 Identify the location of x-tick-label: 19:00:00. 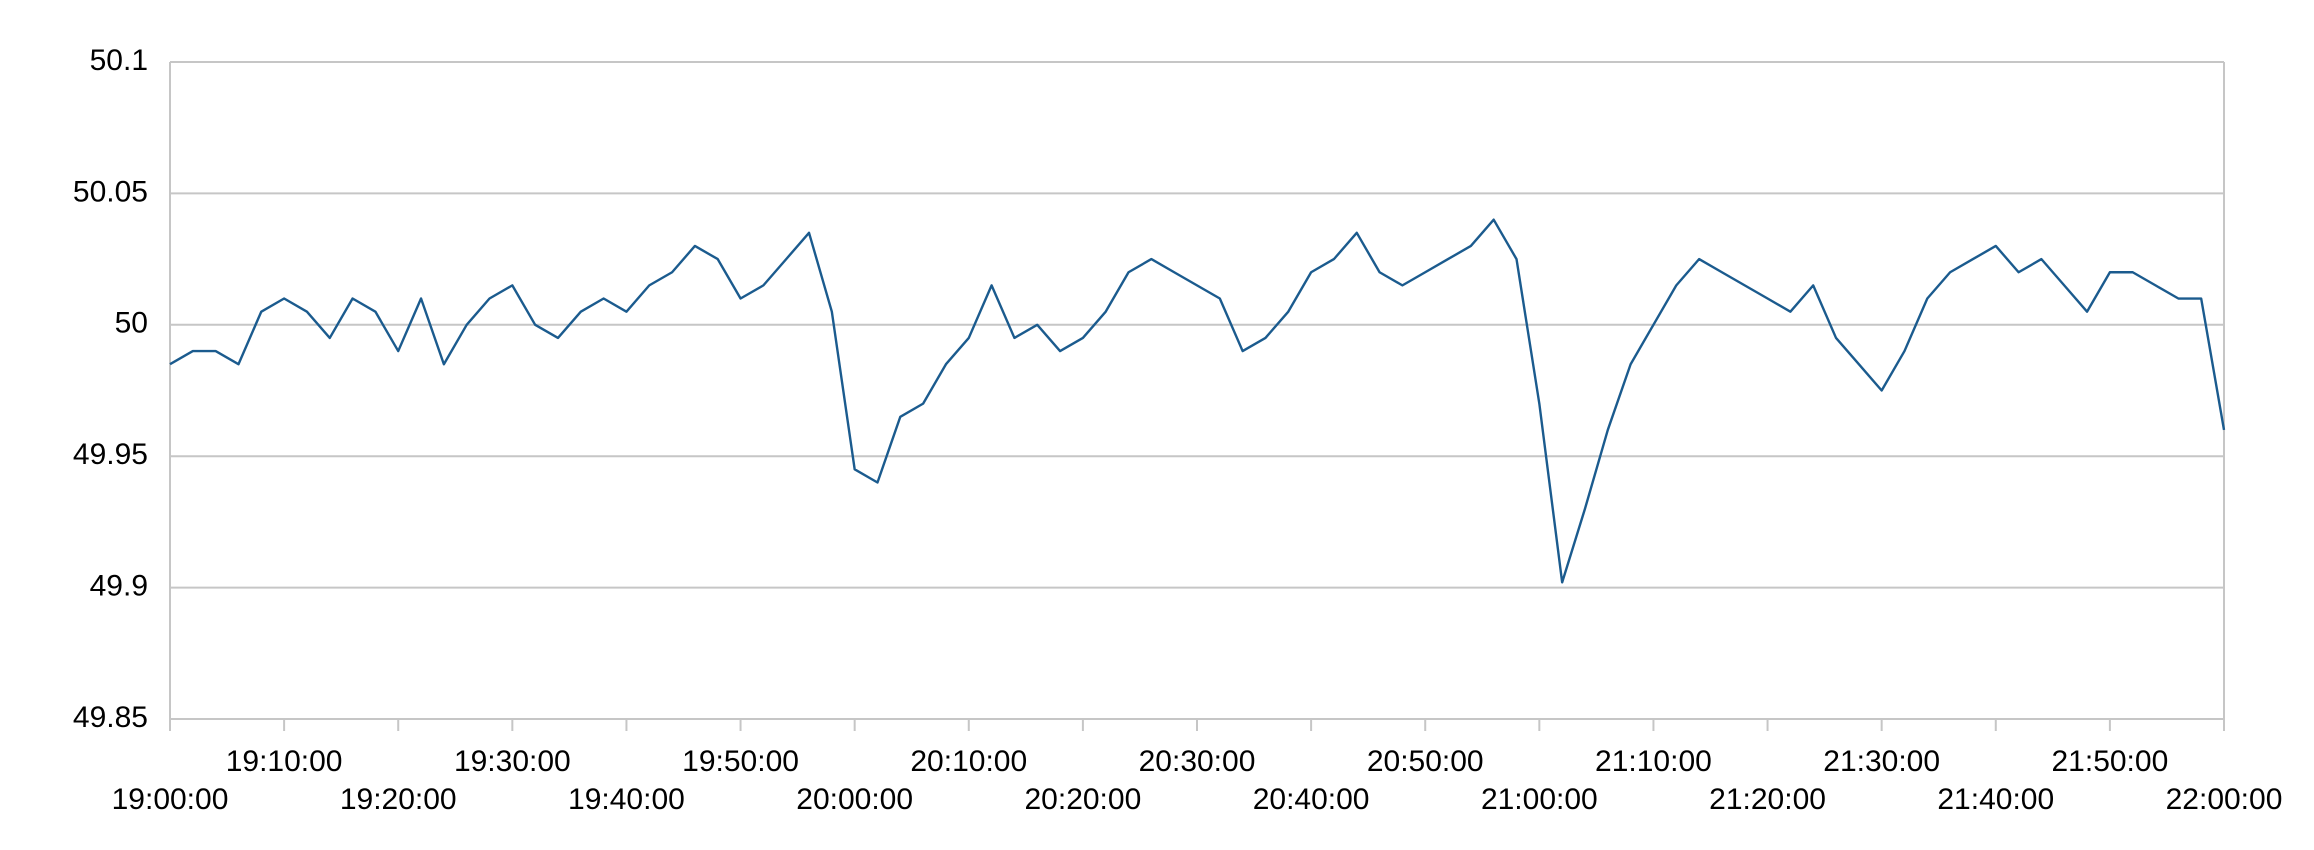
(170, 799).